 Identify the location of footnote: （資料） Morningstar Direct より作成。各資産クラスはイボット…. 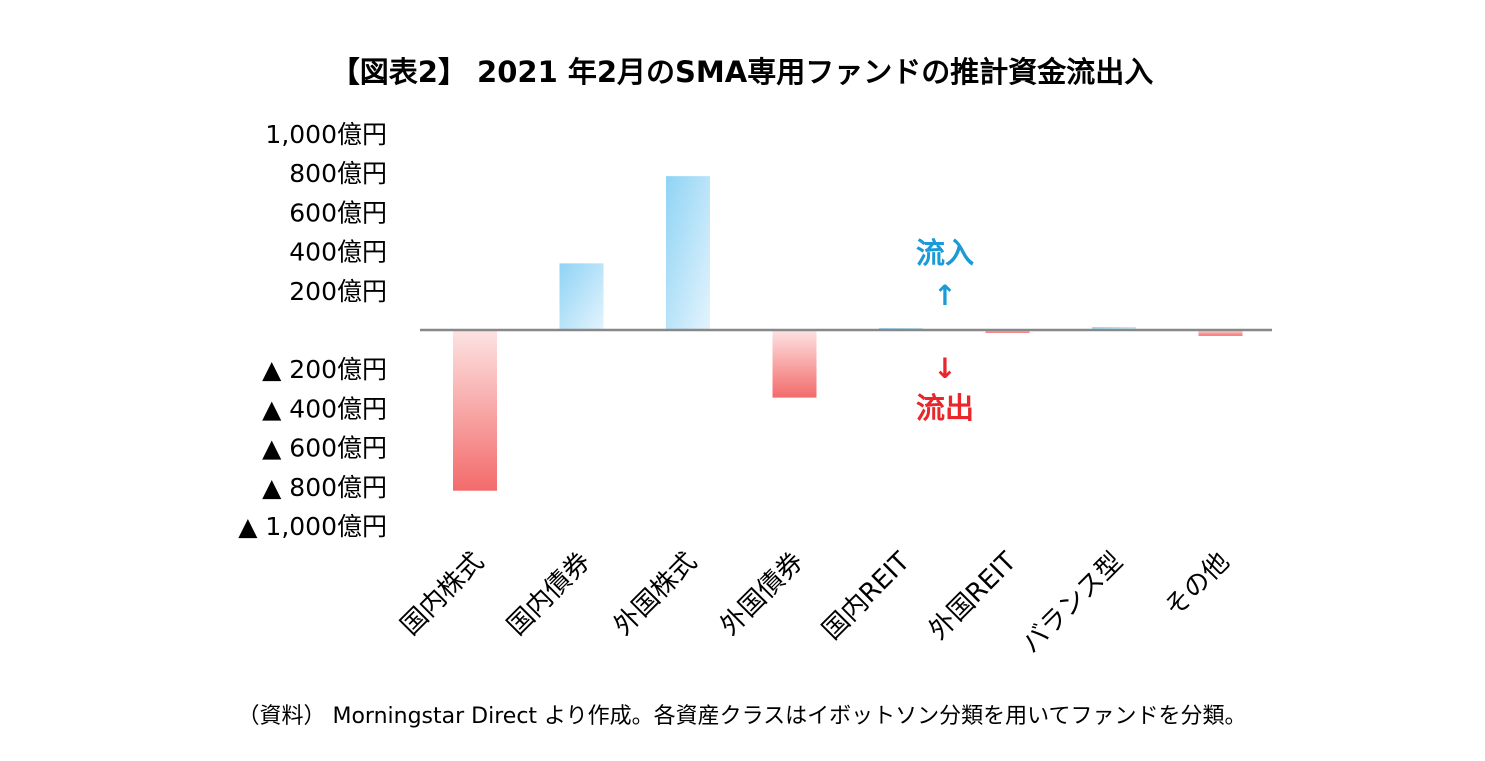
(742, 716).